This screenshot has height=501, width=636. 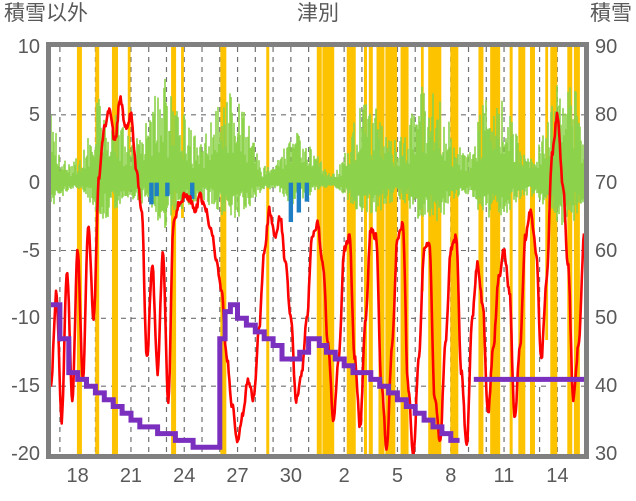 I want to click on left-tick--15: -15, so click(x=25, y=386).